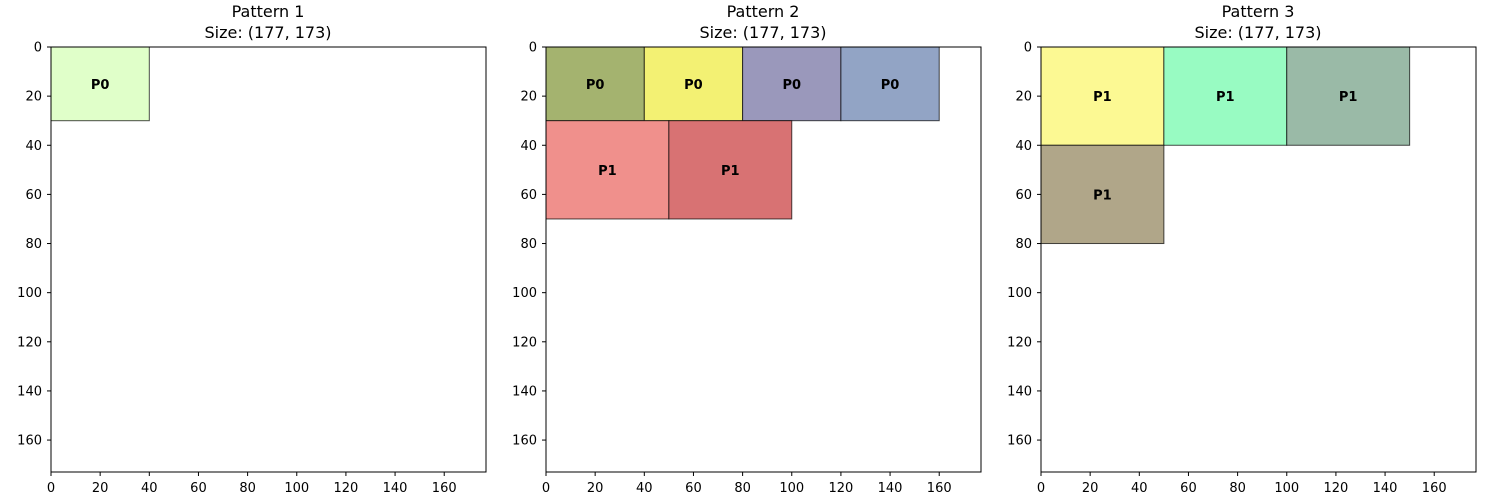  I want to click on chart-title-2: Pattern 2, so click(763, 11).